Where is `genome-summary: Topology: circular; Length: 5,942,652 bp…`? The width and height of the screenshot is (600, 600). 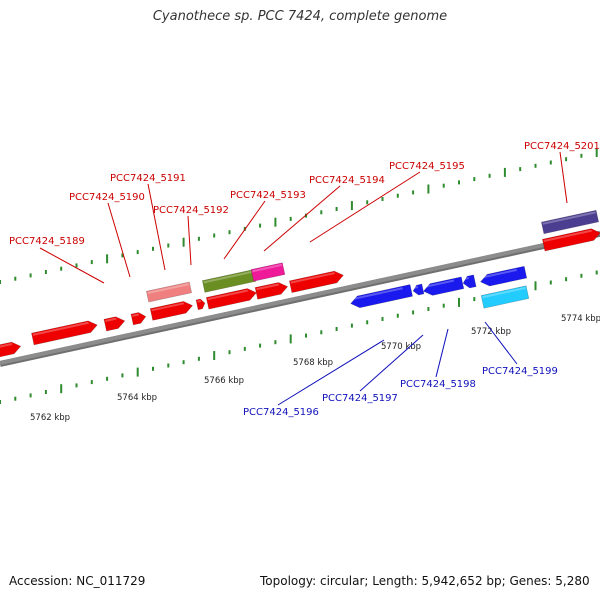
genome-summary: Topology: circular; Length: 5,942,652 bp… is located at coordinates (425, 581).